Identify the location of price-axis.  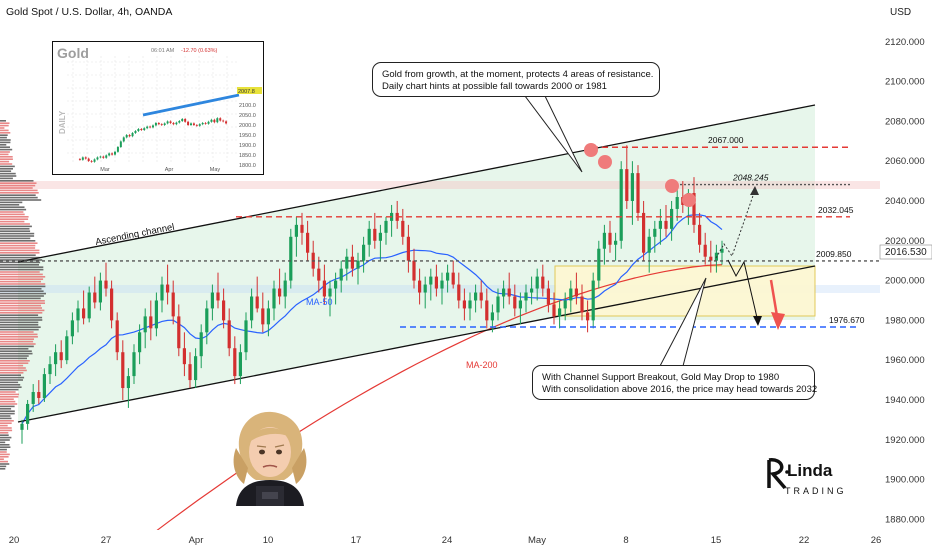
(906, 265).